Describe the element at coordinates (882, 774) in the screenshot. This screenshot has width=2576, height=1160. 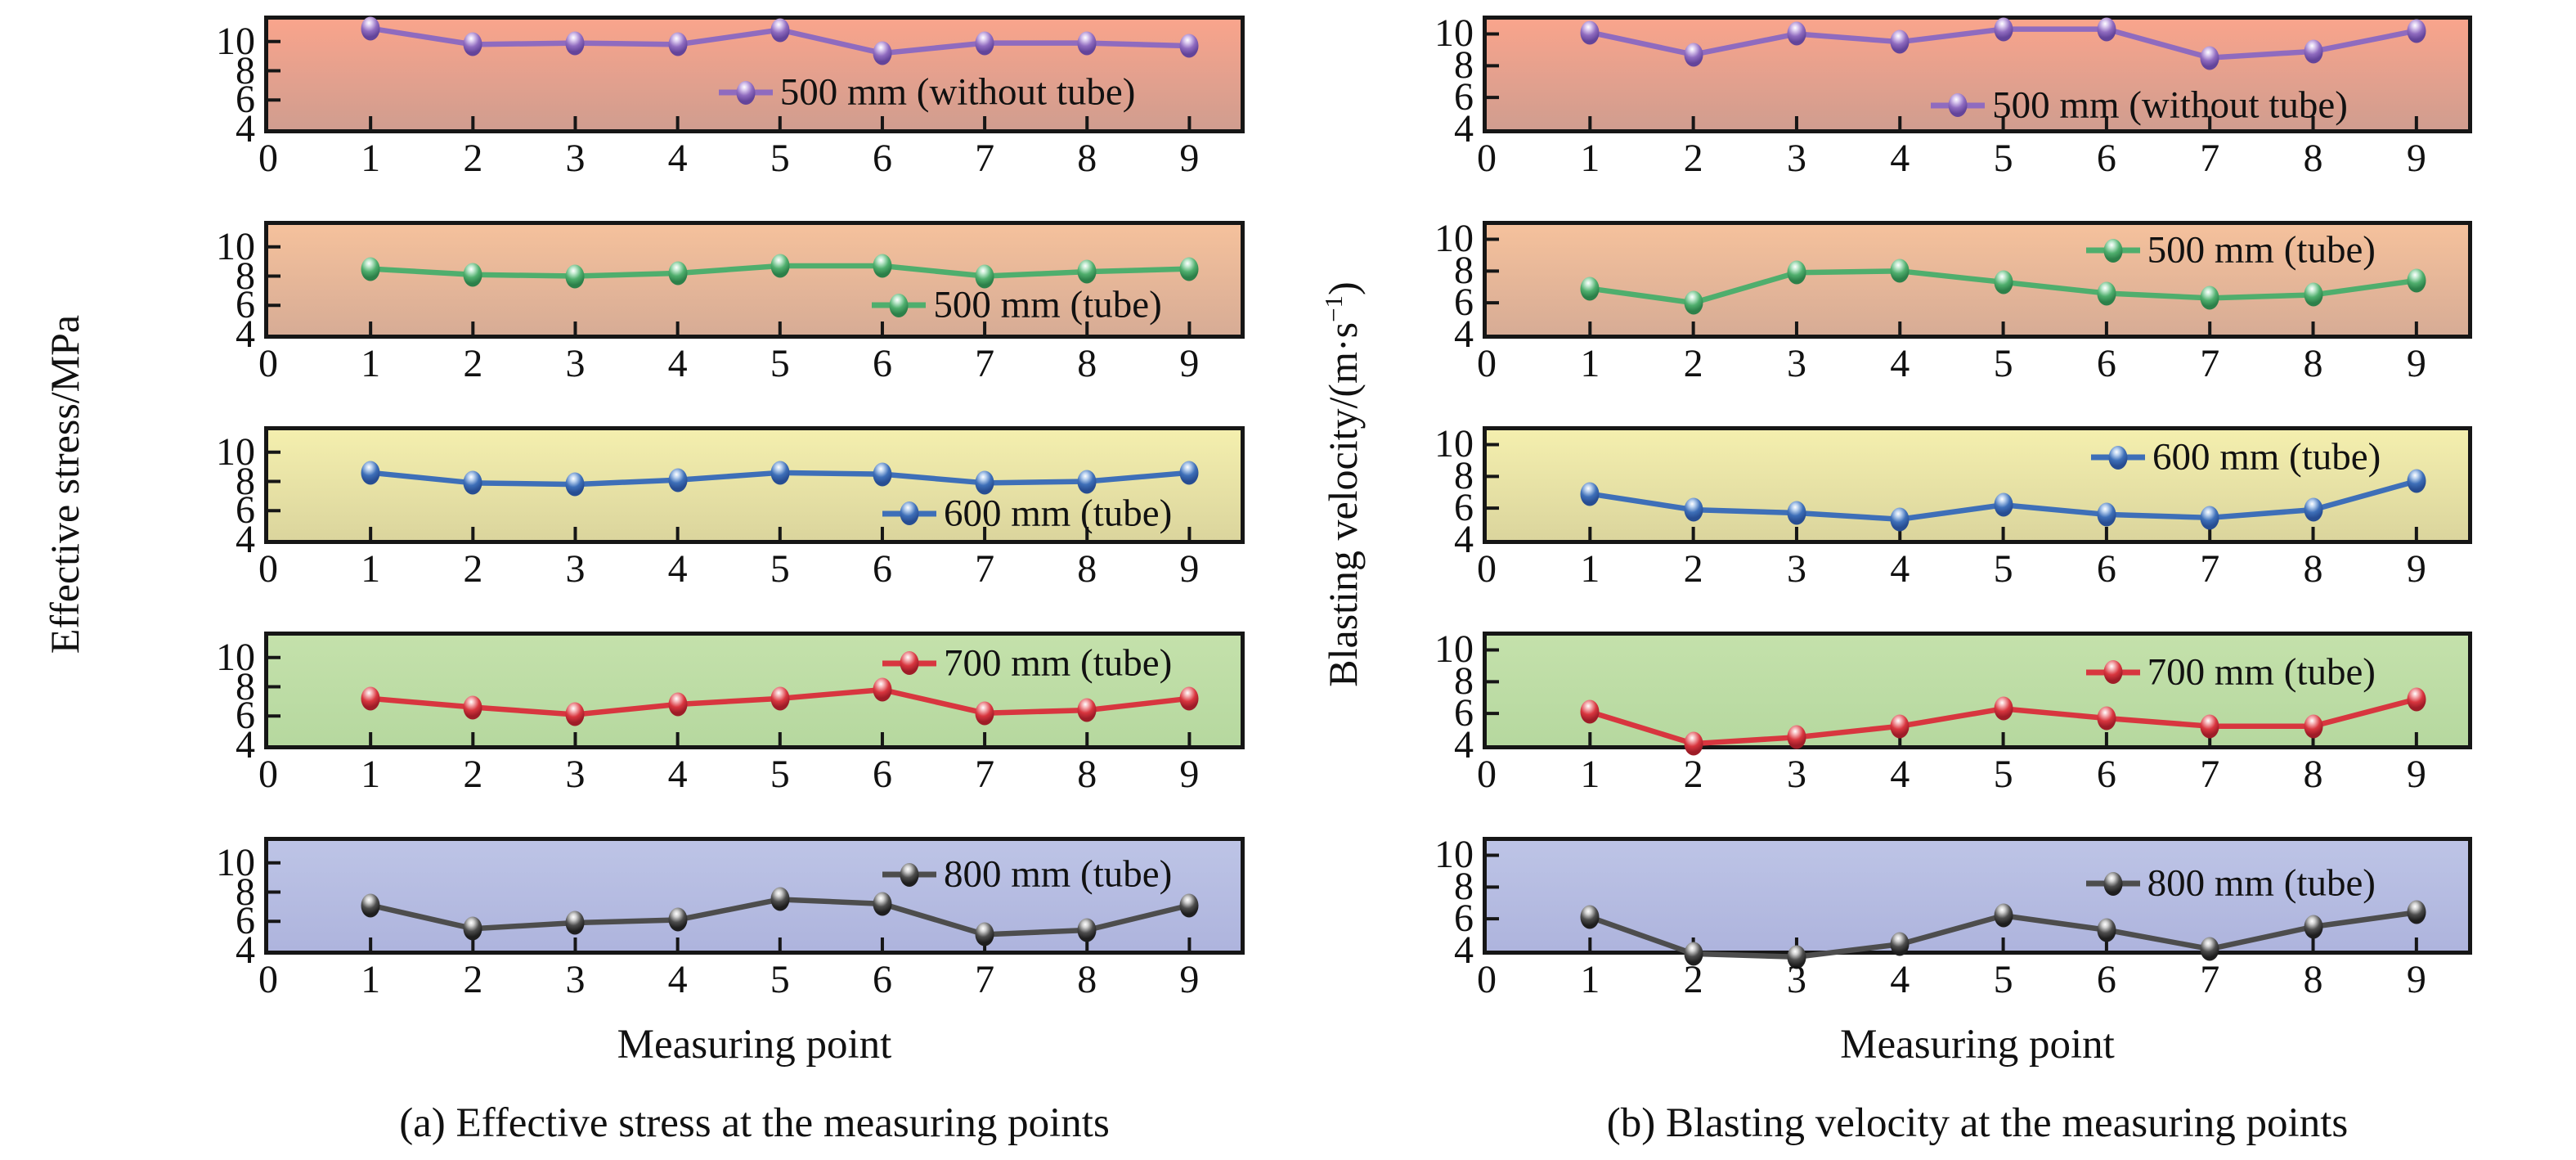
I see `x-tick-label: 6` at that location.